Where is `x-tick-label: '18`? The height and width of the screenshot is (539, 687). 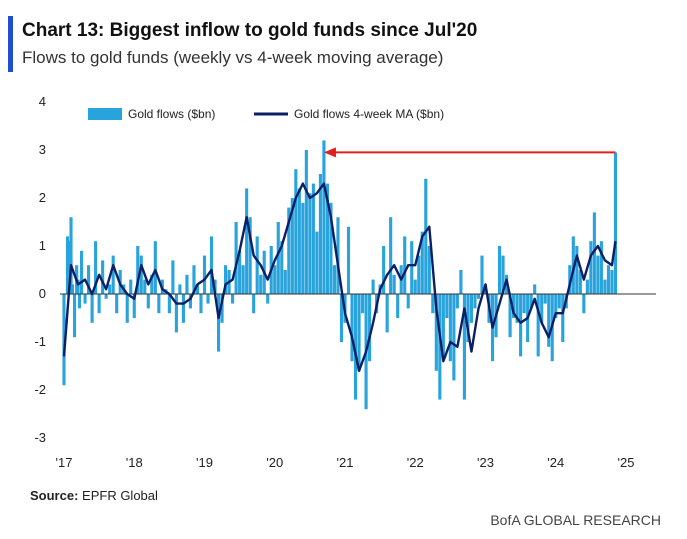 x-tick-label: '18 is located at coordinates (134, 462).